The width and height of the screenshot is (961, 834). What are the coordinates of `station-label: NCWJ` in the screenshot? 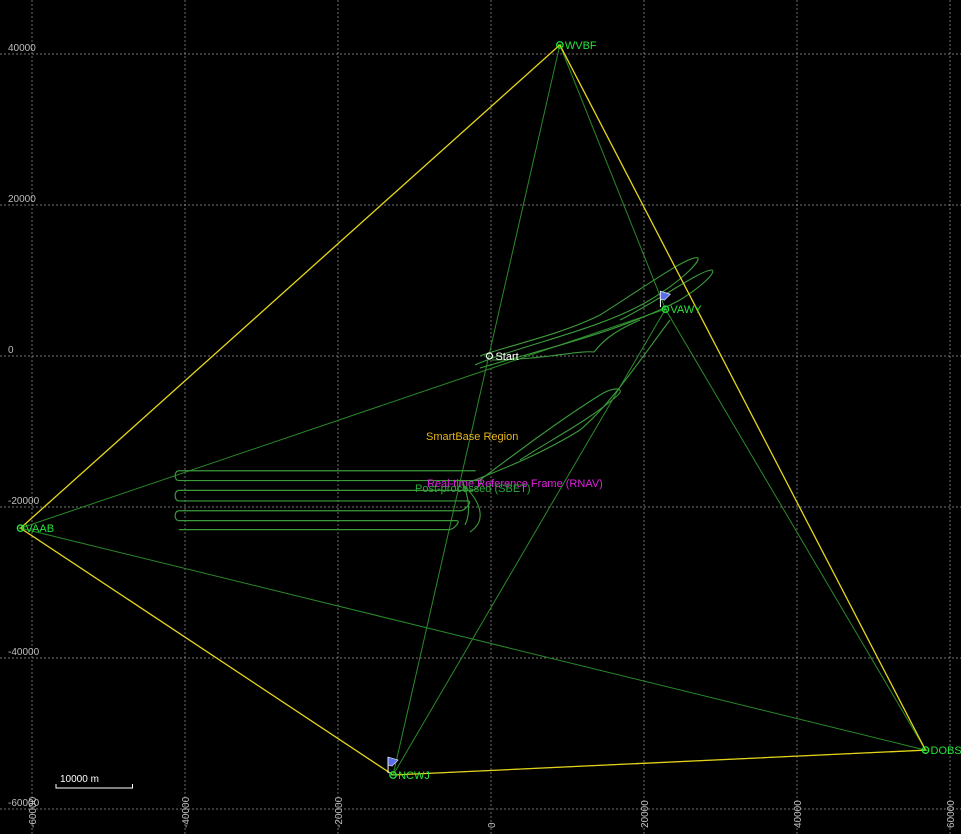 It's located at (414, 776).